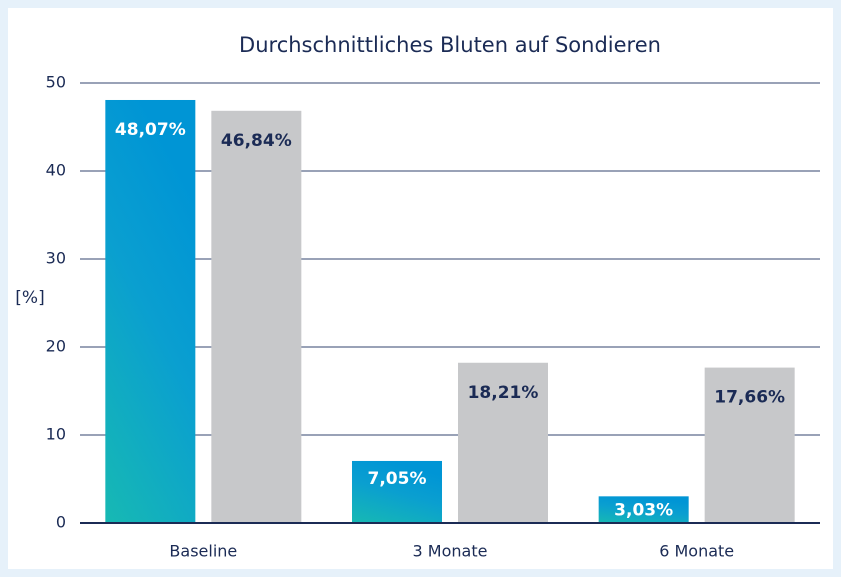 This screenshot has width=841, height=577. Describe the element at coordinates (696, 551) in the screenshot. I see `x-tick-label: 6 Monate` at that location.